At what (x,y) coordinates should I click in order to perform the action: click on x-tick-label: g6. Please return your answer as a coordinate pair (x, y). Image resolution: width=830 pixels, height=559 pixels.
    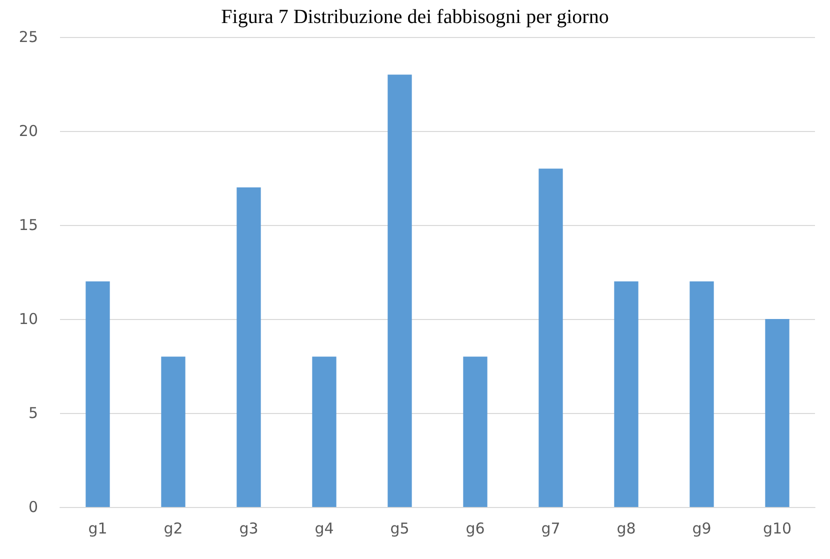
    Looking at the image, I should click on (475, 529).